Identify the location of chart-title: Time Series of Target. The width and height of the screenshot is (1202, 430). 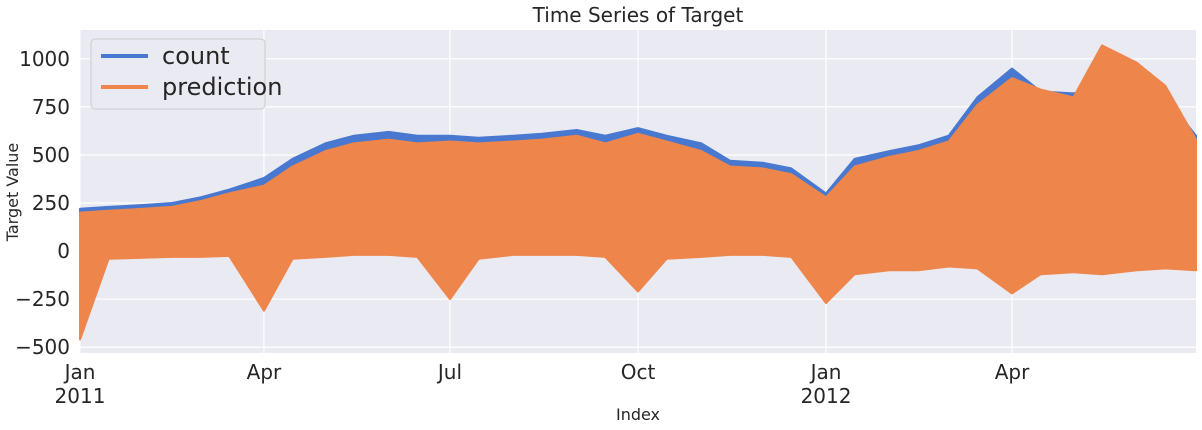
(638, 15).